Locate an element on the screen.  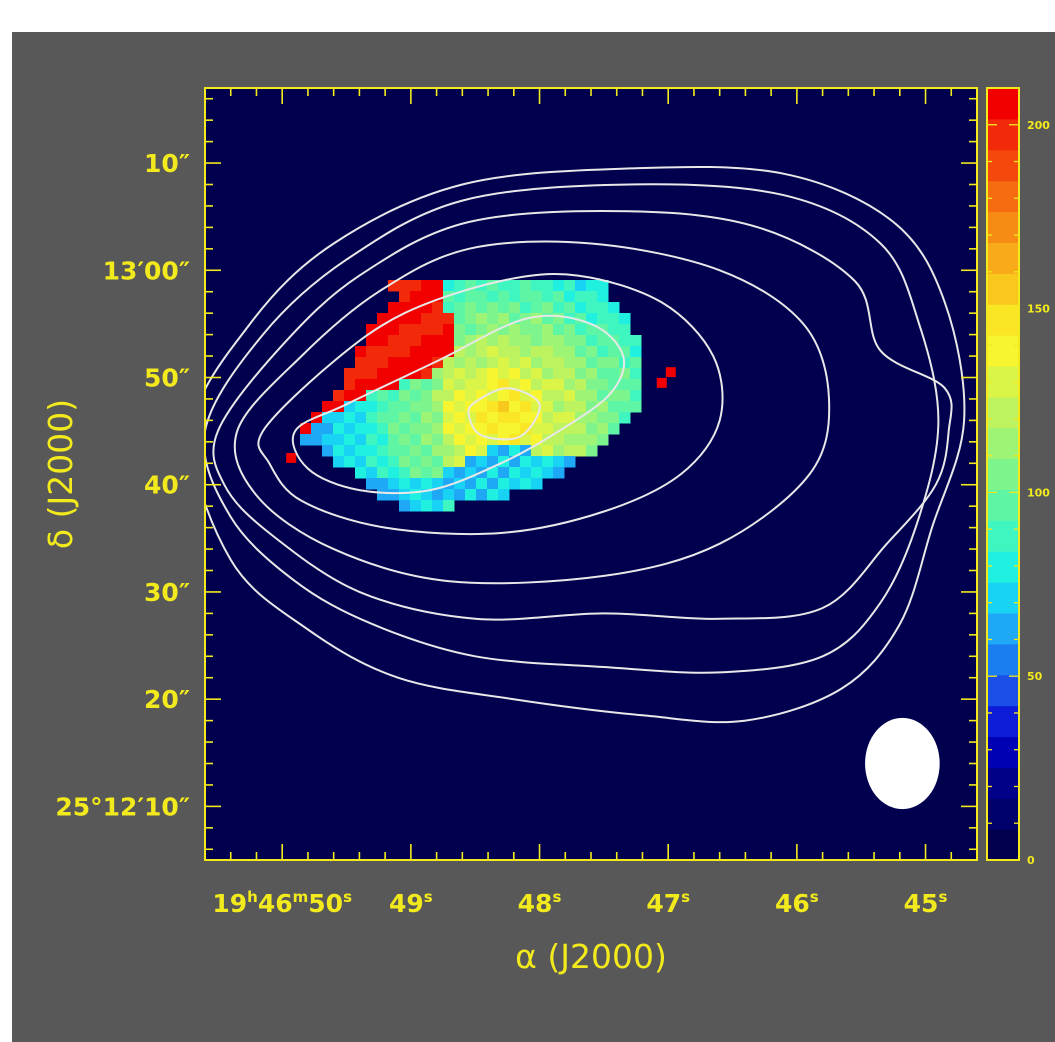
y-tick-label: 40″ is located at coordinates (167, 485).